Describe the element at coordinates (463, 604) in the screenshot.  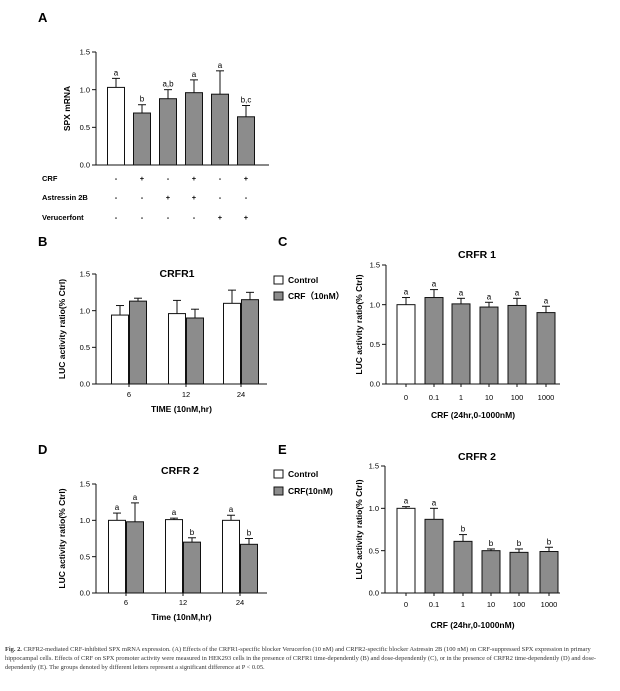
I see `panel-e-xtick-label: 1` at that location.